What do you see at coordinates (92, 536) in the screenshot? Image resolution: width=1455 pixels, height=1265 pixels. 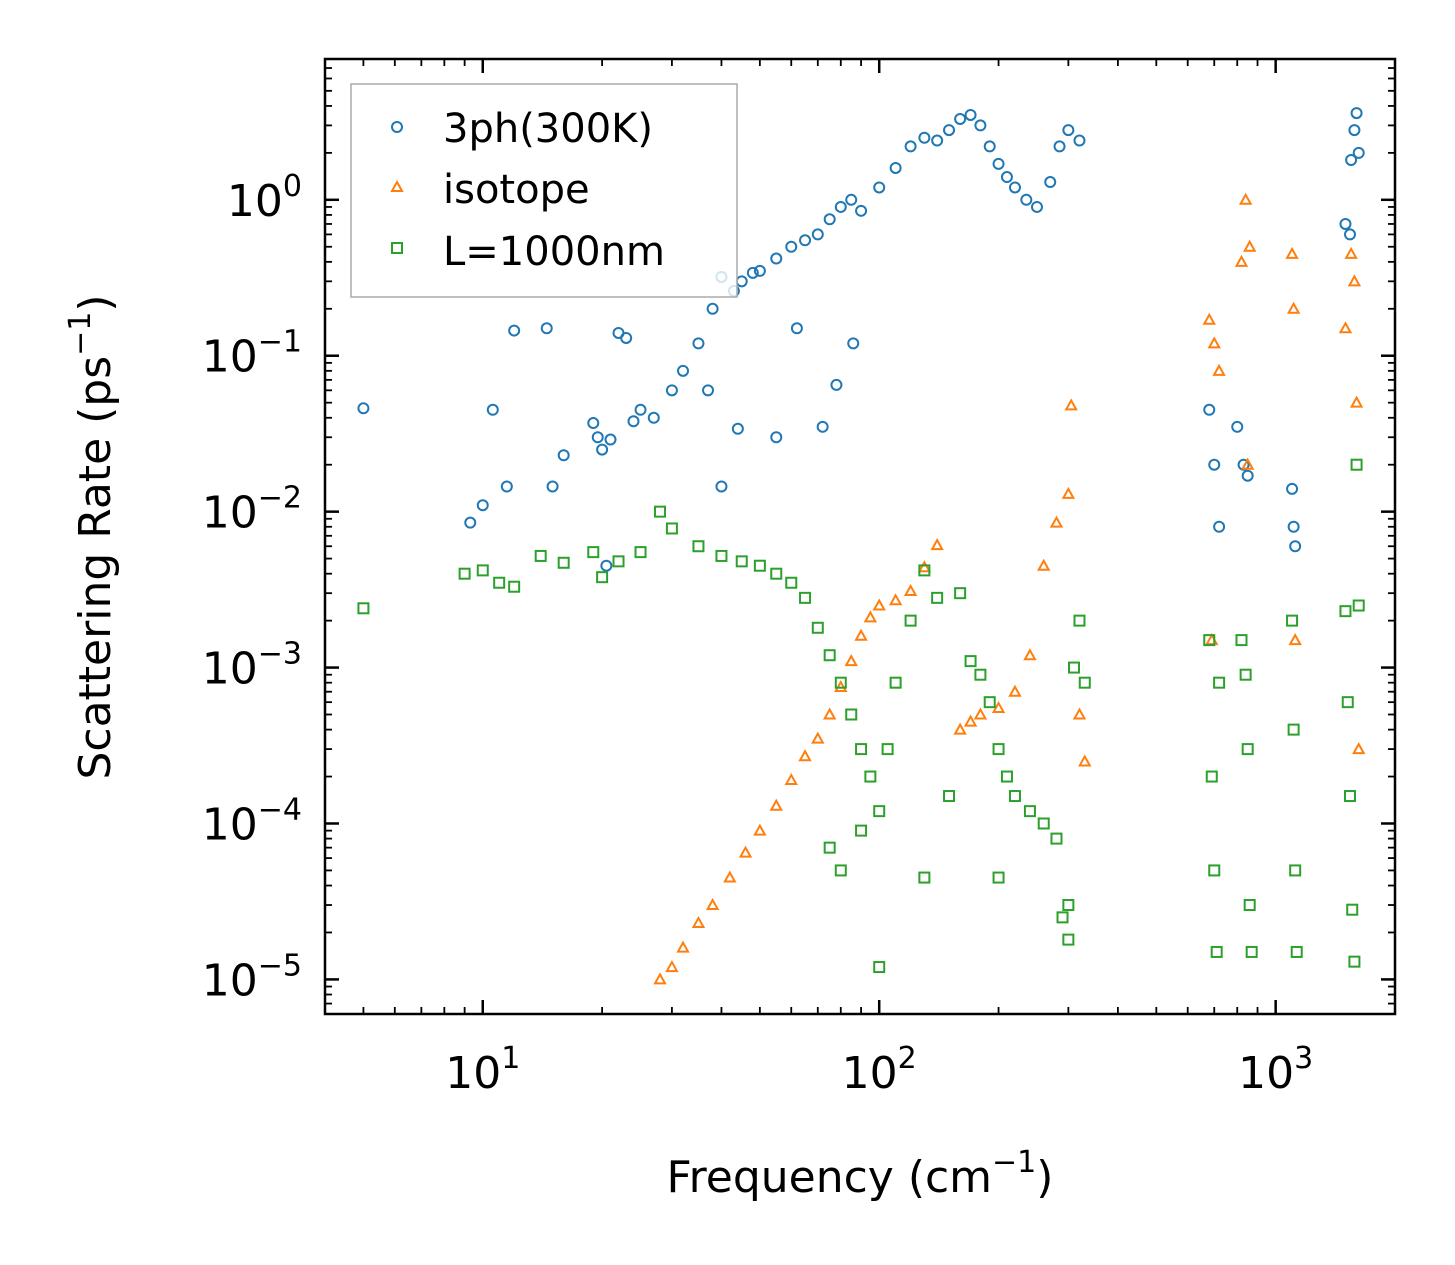 I see `y-axis-label: Scattering Rate (ps−1)` at bounding box center [92, 536].